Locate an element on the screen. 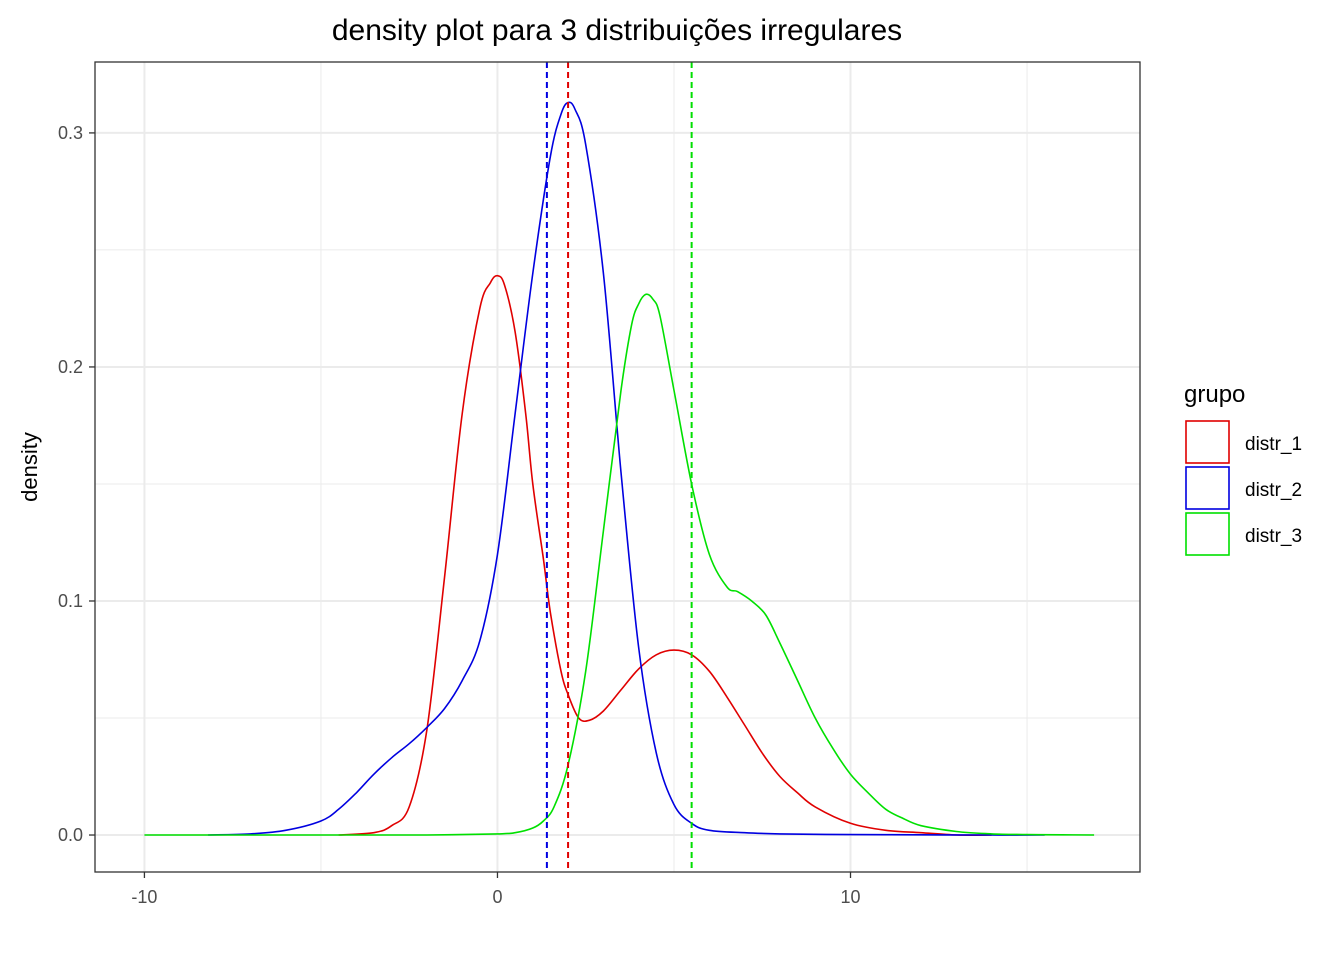 This screenshot has height=960, width=1344. y-axis-title: density is located at coordinates (29, 467).